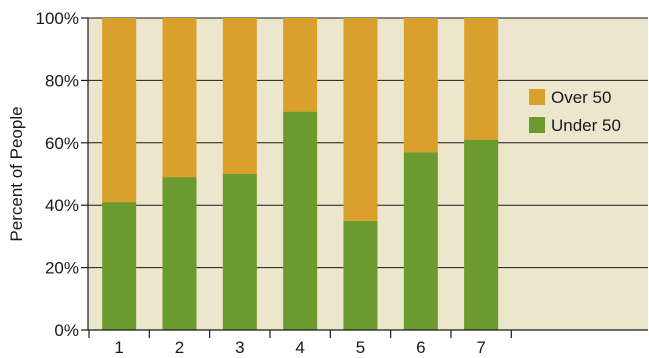 The height and width of the screenshot is (358, 649). Describe the element at coordinates (16, 173) in the screenshot. I see `y-axis-title: Percent of People` at that location.